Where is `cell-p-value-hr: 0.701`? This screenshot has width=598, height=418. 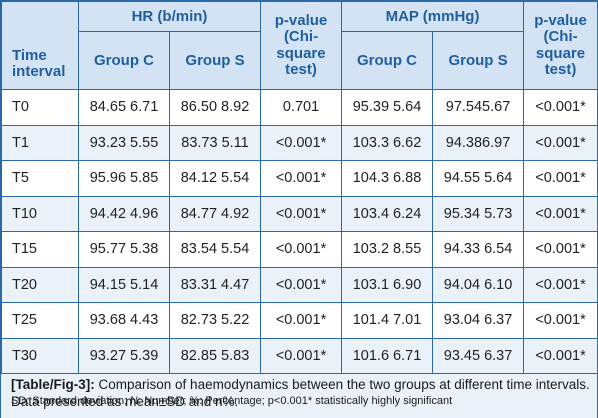 cell-p-value-hr: 0.701 is located at coordinates (301, 107).